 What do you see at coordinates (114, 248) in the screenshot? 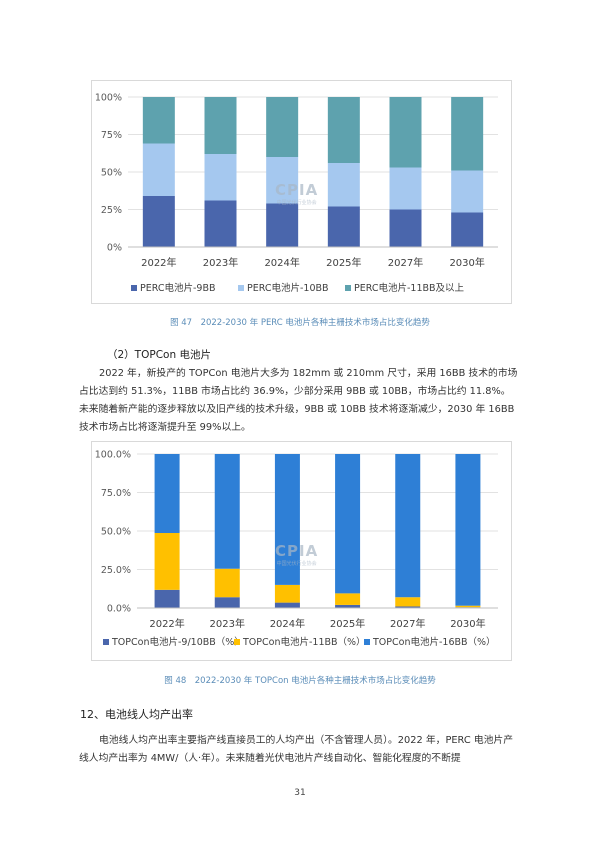
I see `y-tick-label: 0%` at bounding box center [114, 248].